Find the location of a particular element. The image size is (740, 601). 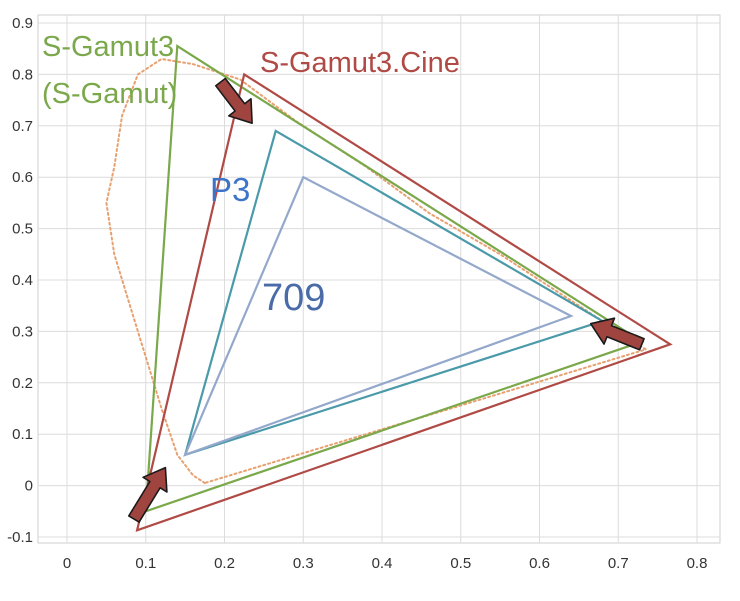

x-tick-label: 0.4 is located at coordinates (382, 563).